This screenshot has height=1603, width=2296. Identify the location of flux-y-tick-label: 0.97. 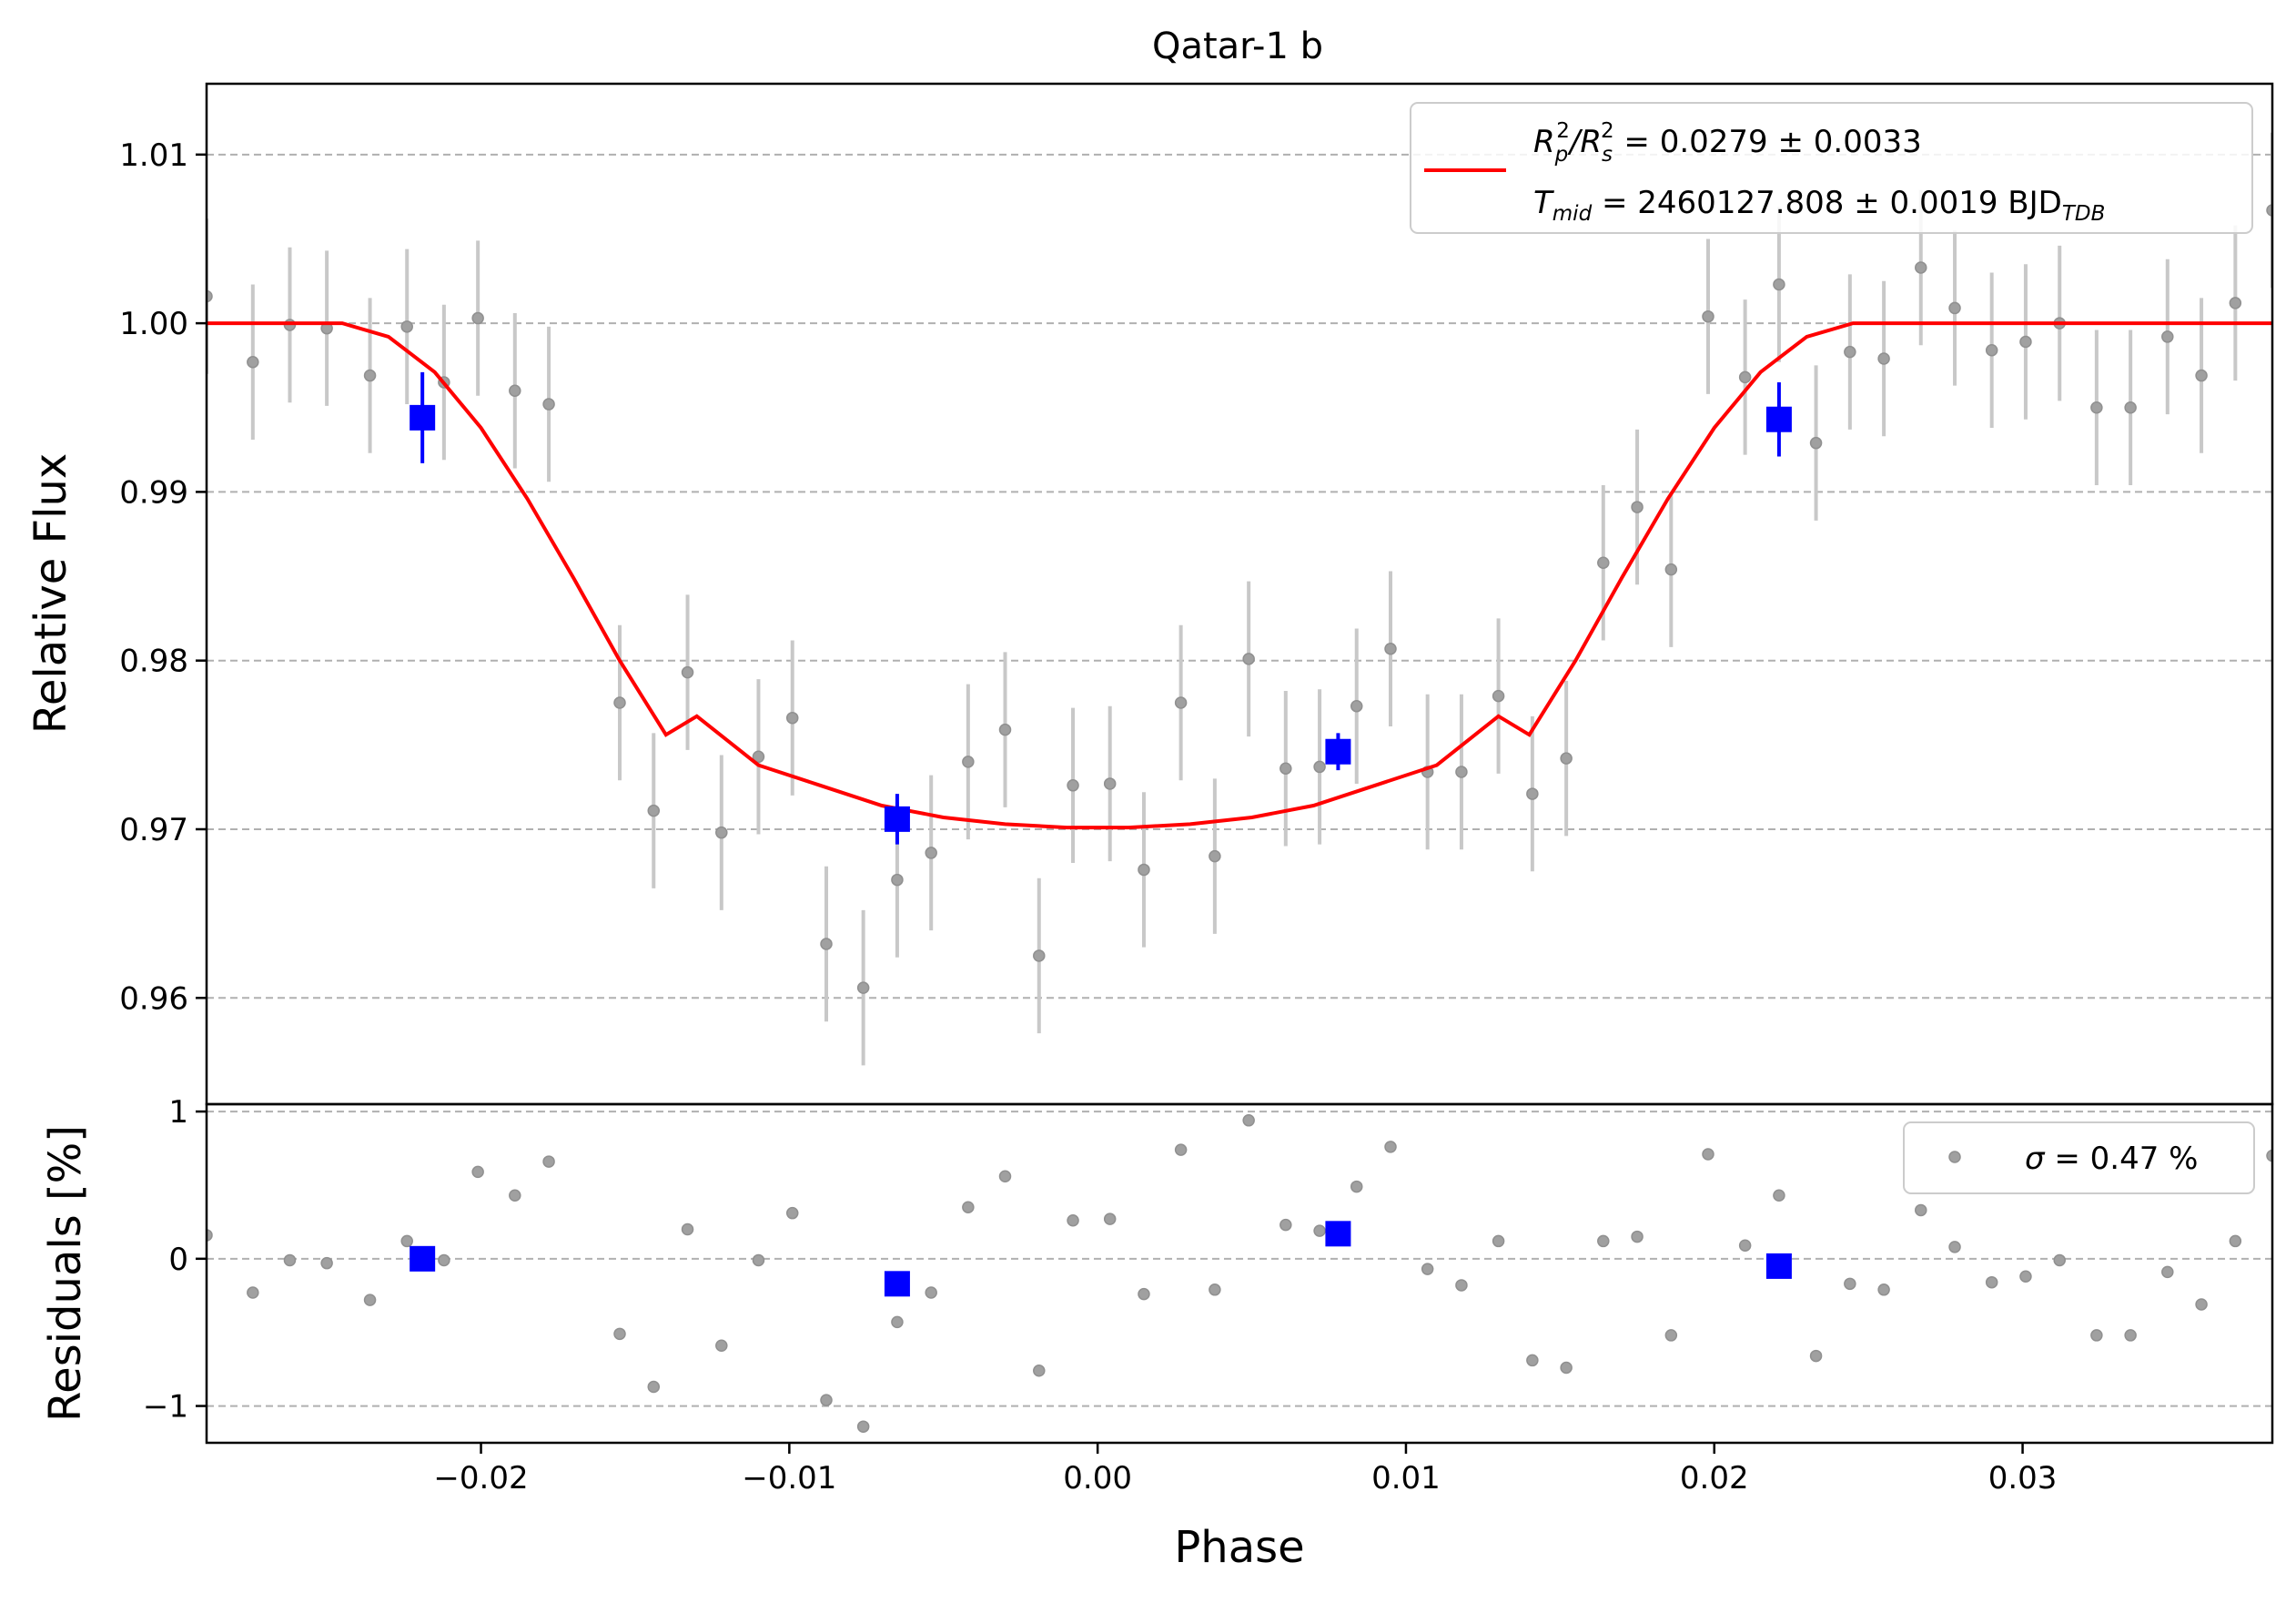
(153, 830).